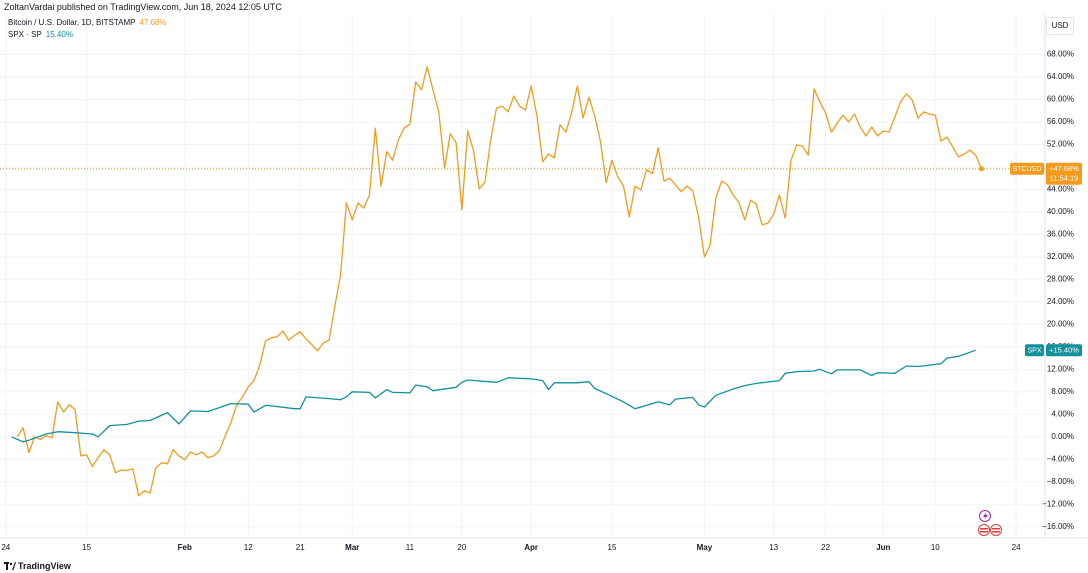 Image resolution: width=1088 pixels, height=573 pixels. I want to click on x-tick-label: Feb, so click(185, 547).